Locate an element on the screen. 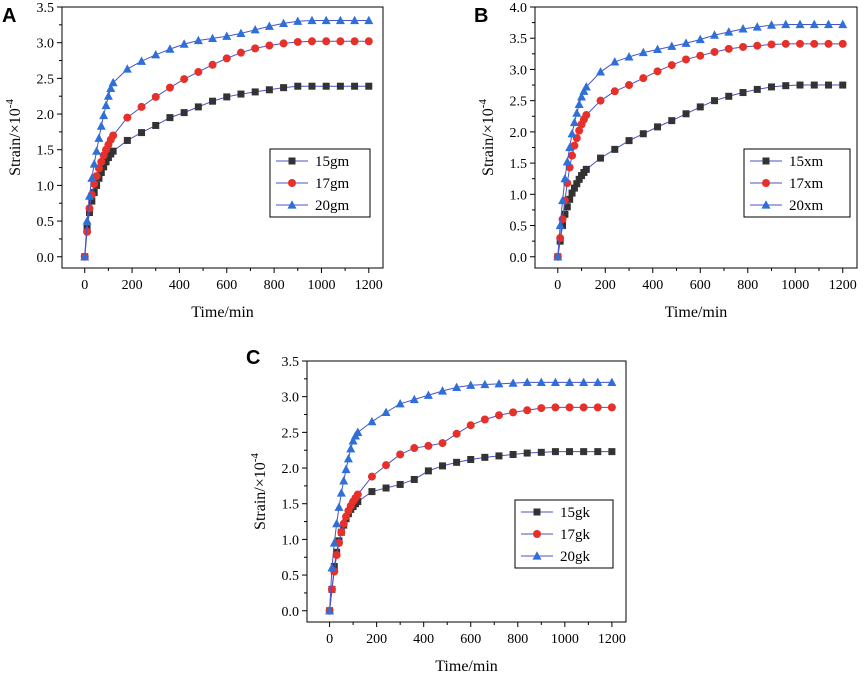  legend: 15xm 17xm 20xm is located at coordinates (797, 183).